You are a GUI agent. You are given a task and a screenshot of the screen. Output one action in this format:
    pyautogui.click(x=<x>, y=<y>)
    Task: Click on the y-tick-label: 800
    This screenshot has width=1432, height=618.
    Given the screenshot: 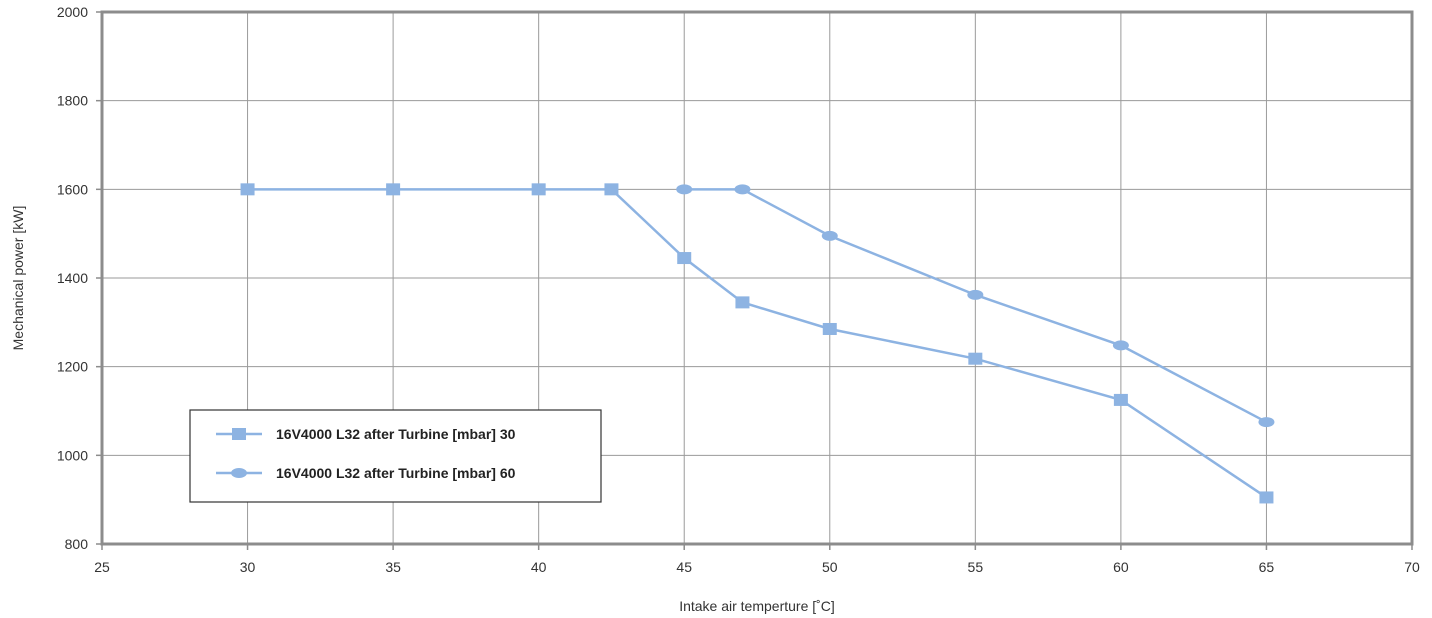 What is the action you would take?
    pyautogui.click(x=77, y=544)
    